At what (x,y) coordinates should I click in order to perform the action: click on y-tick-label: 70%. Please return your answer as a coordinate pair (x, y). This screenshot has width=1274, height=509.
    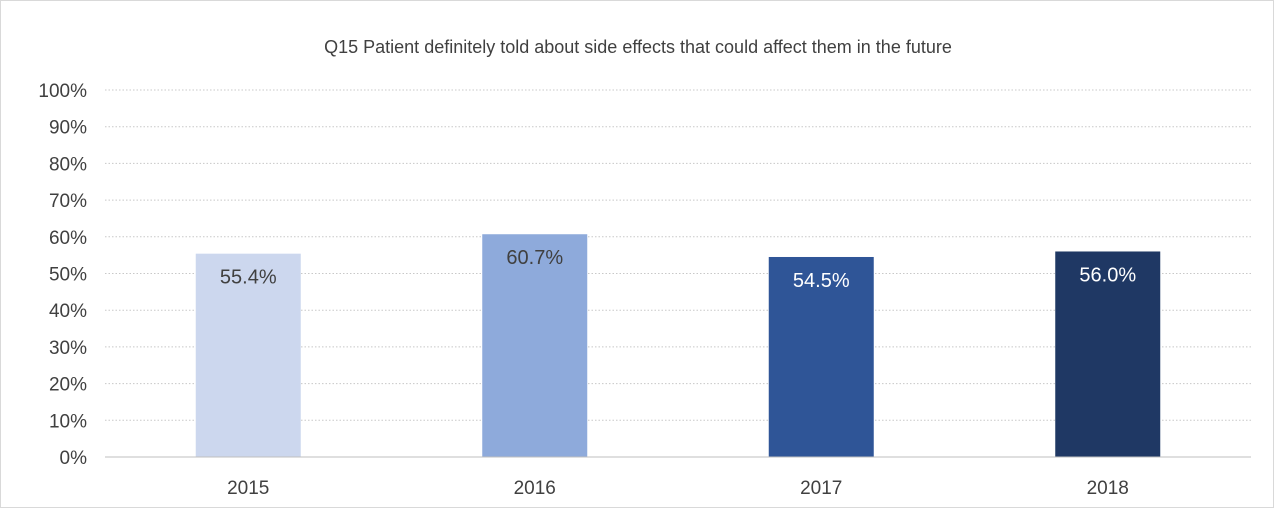
    Looking at the image, I should click on (68, 201).